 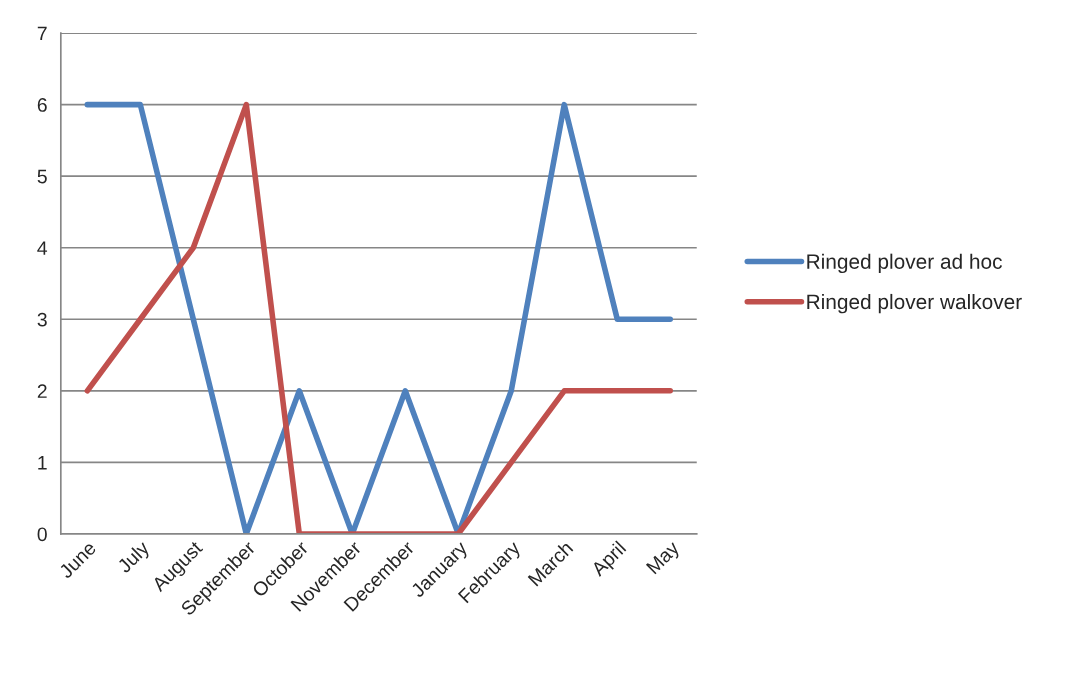 What do you see at coordinates (904, 263) in the screenshot?
I see `legend-label: Ringed plover ad hoc` at bounding box center [904, 263].